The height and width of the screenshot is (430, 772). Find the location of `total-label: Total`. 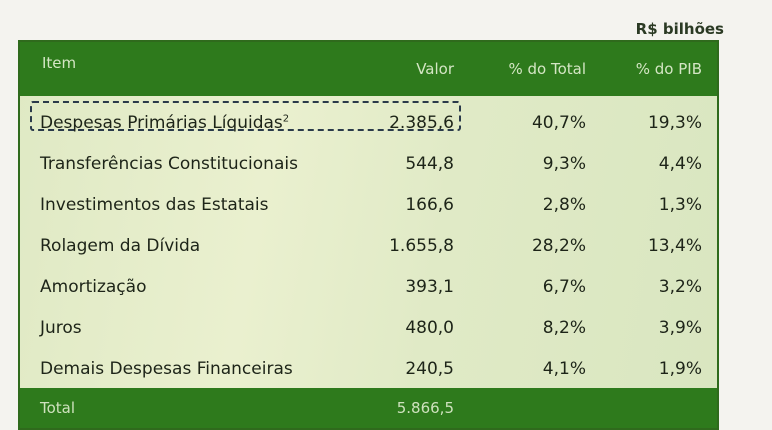

total-label: Total is located at coordinates (58, 408).